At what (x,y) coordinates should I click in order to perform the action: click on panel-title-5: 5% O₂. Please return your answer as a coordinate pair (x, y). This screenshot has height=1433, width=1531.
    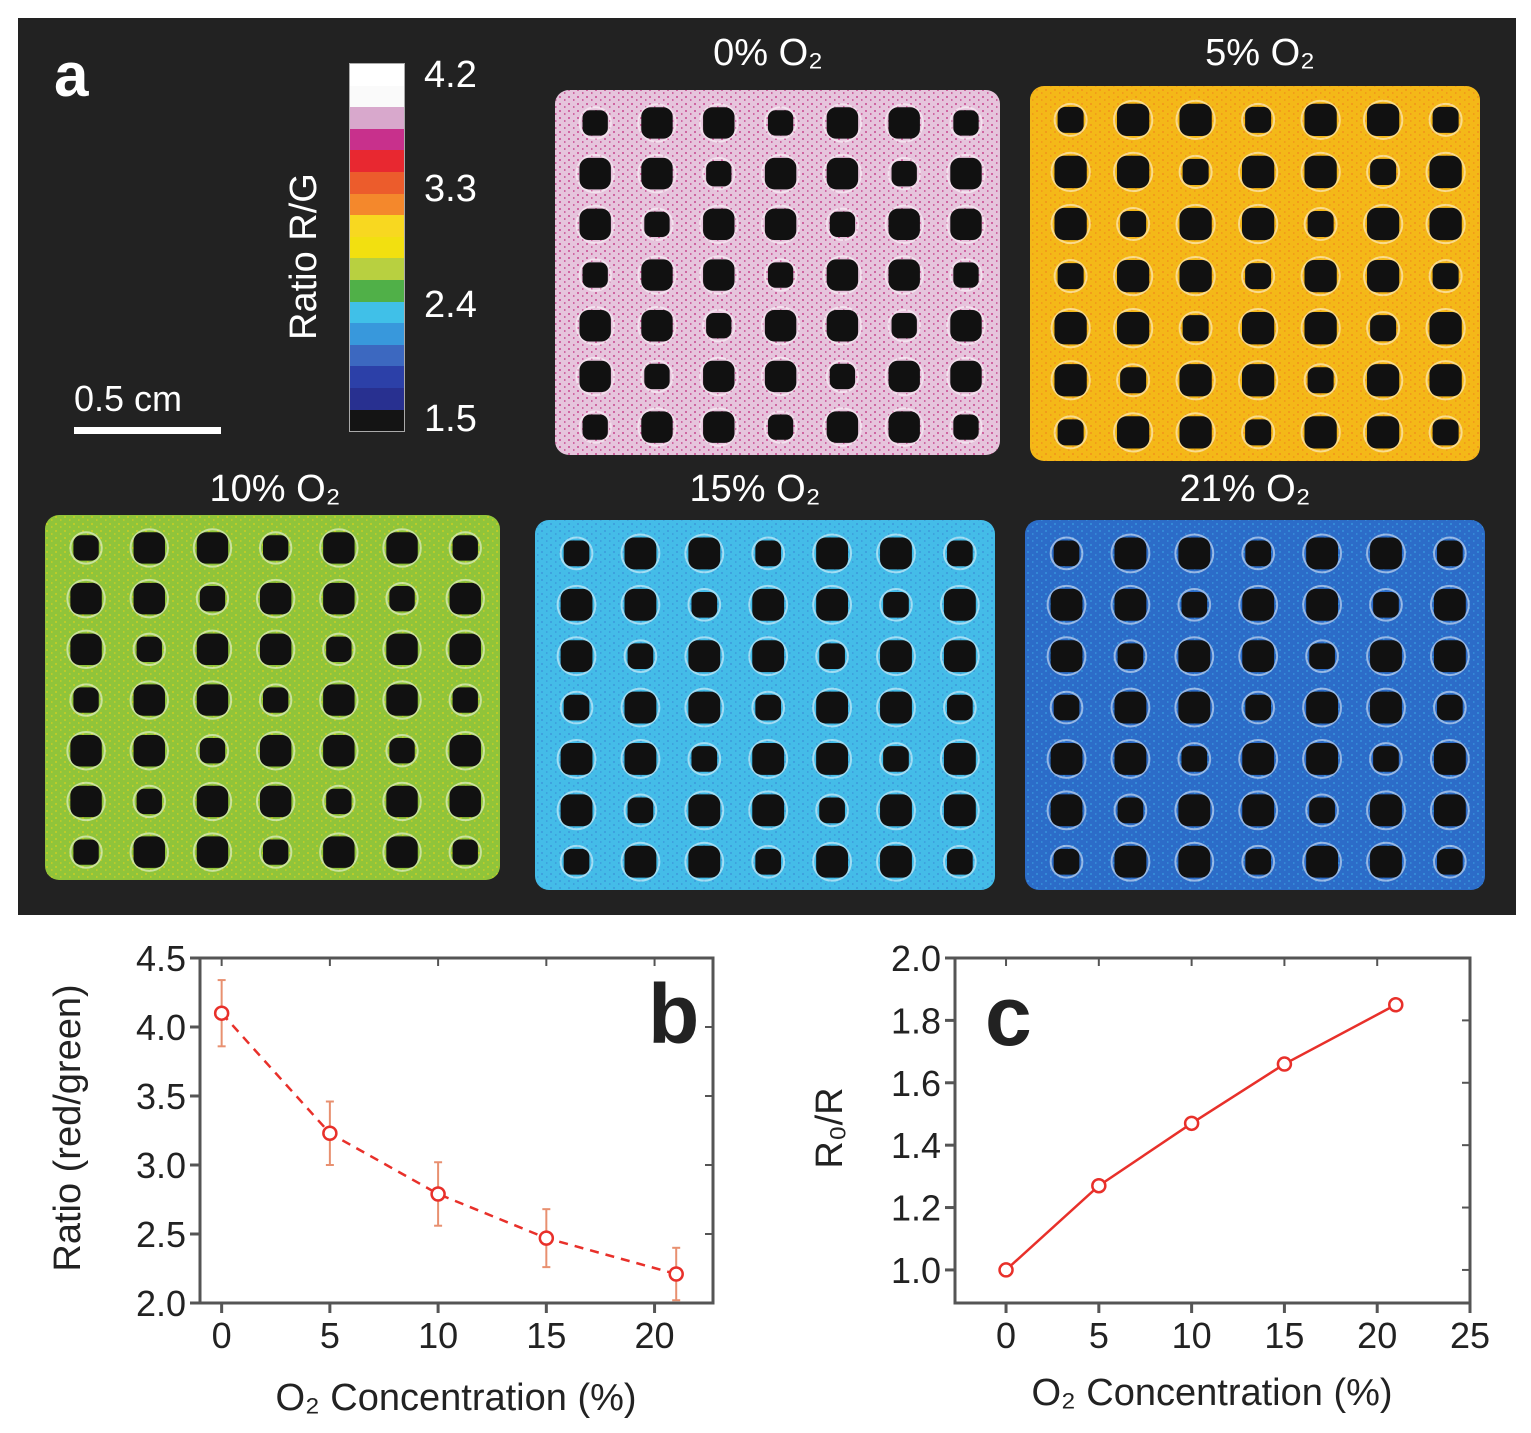
    Looking at the image, I should click on (1260, 53).